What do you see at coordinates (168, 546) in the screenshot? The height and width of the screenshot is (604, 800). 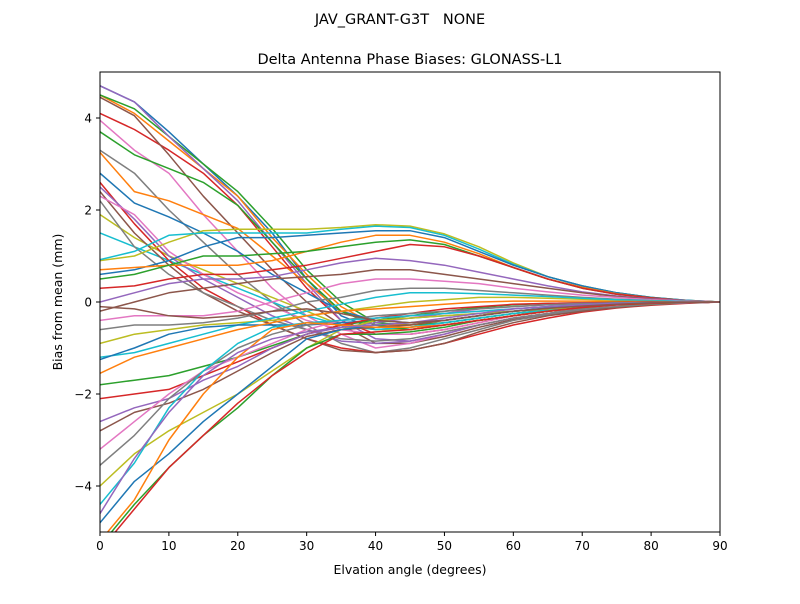 I see `x-tick-label: 10` at bounding box center [168, 546].